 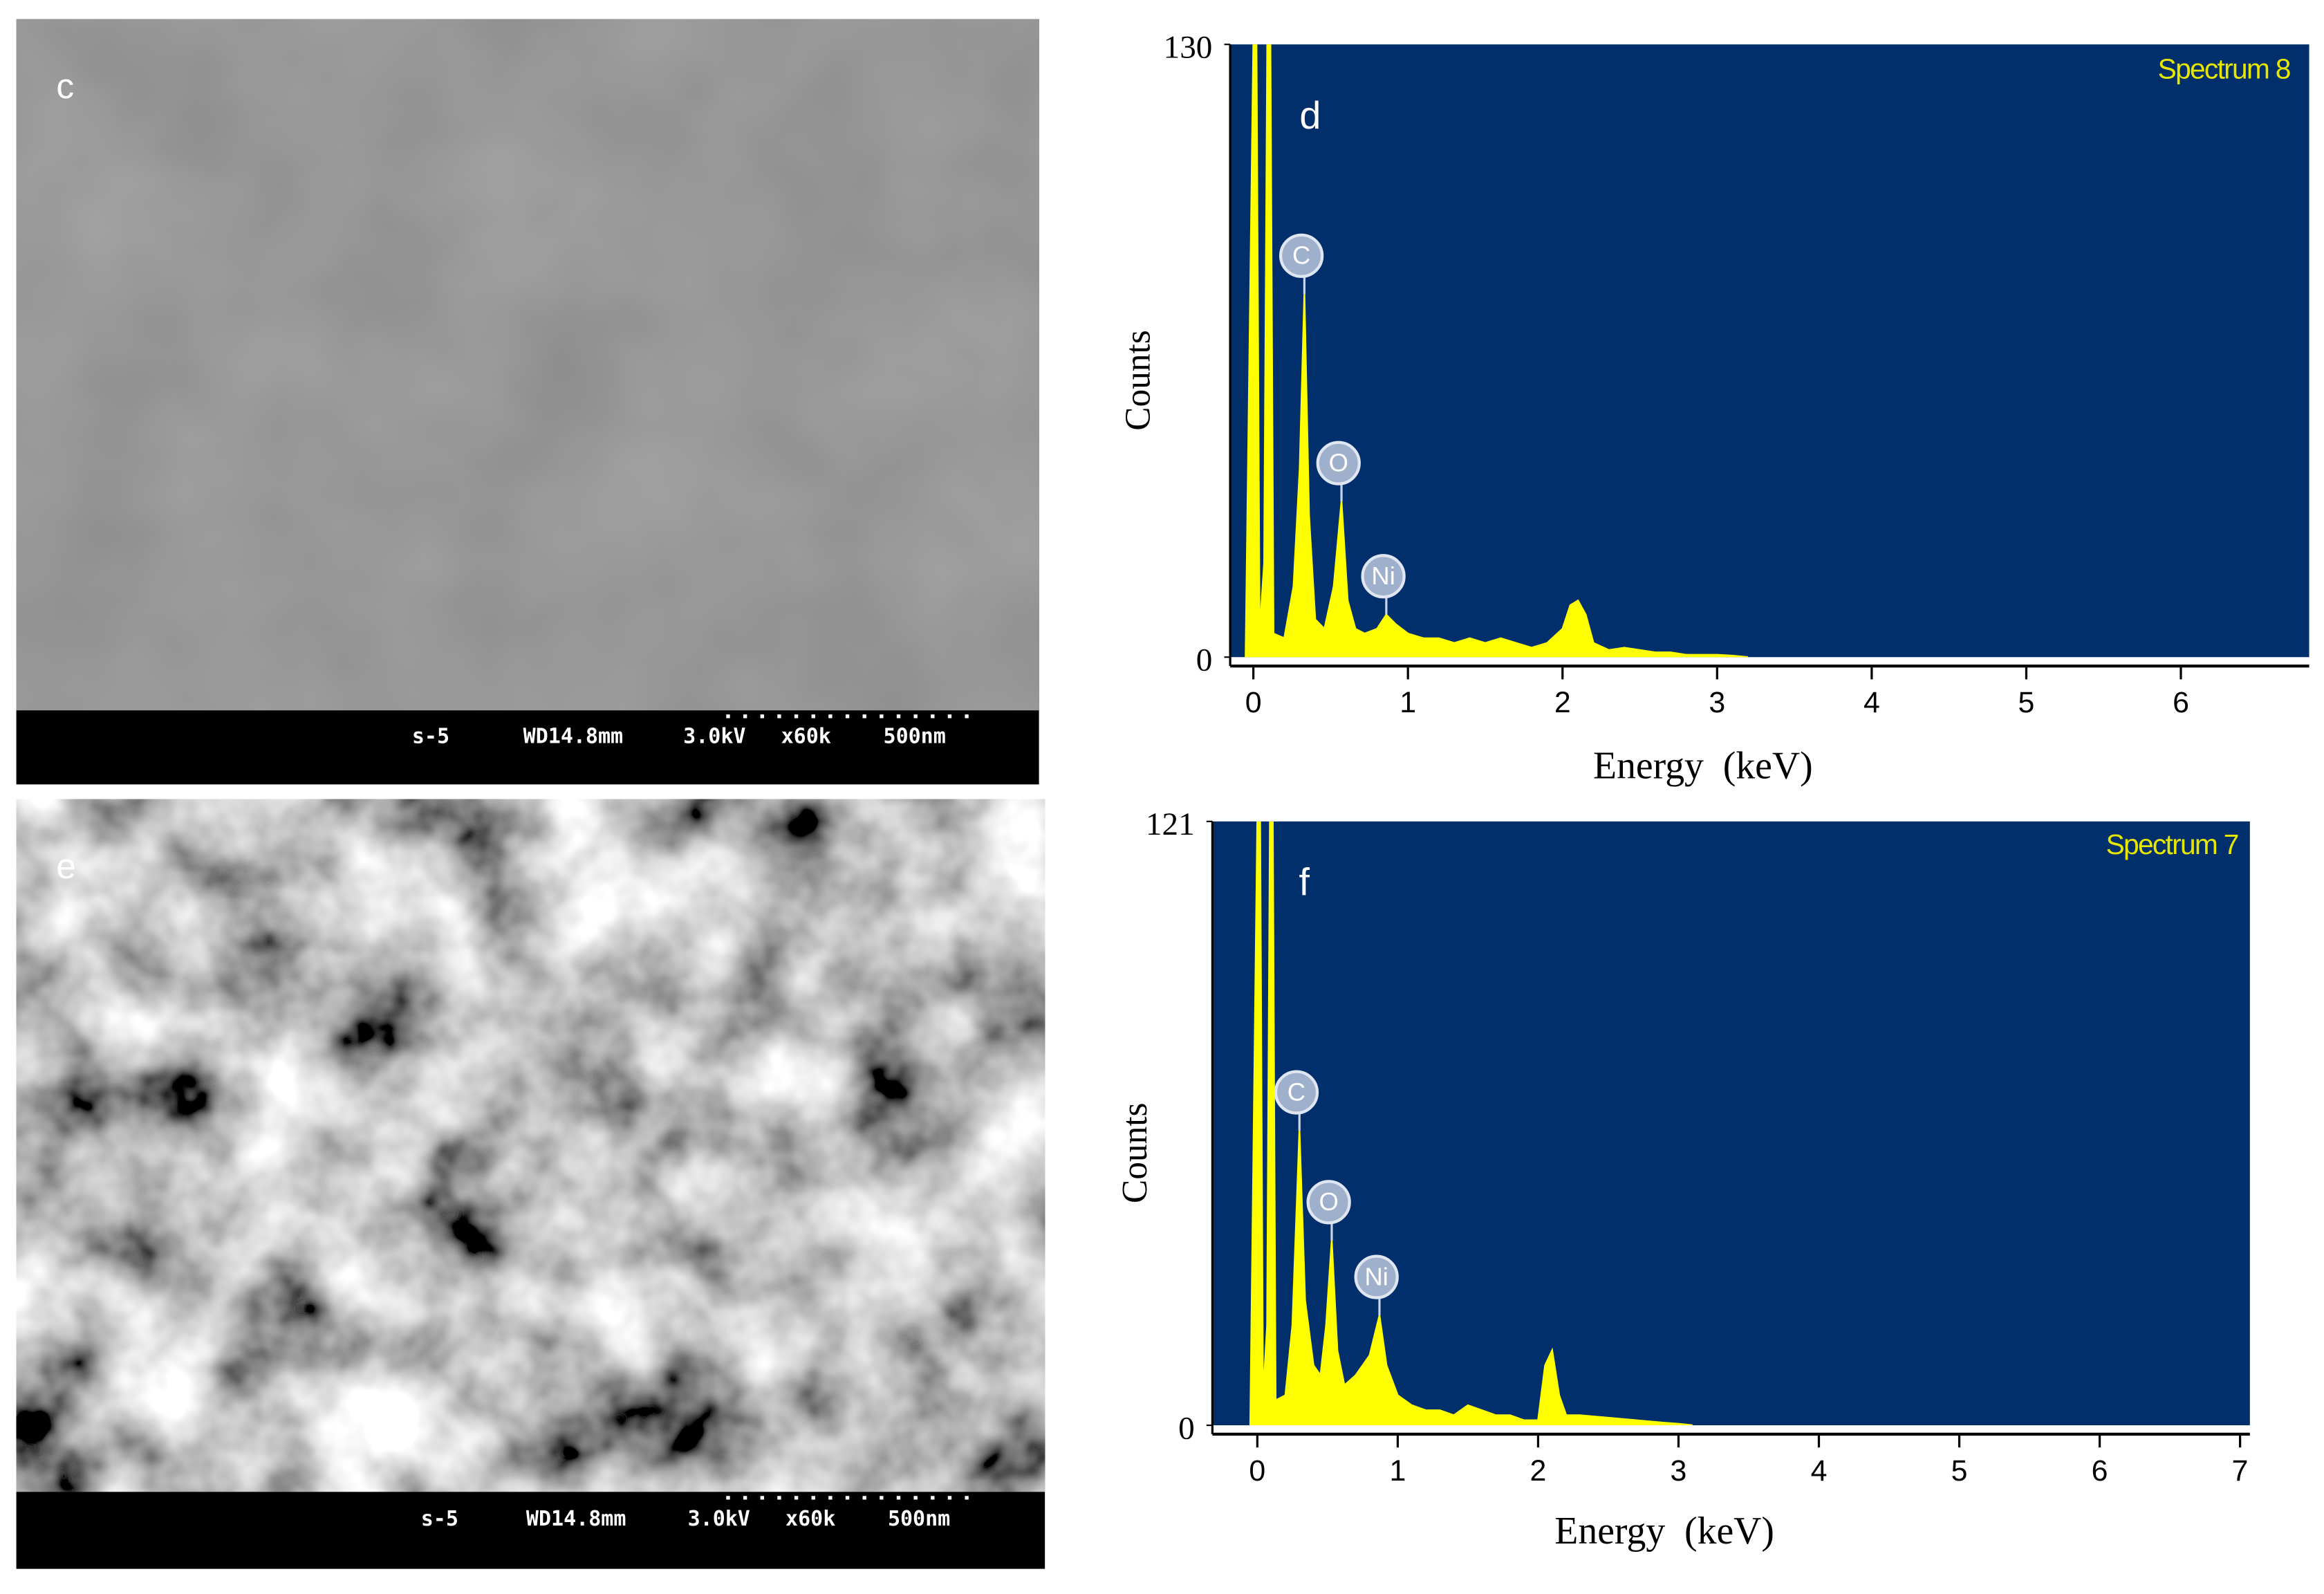 I want to click on panel-label: e, so click(x=66, y=866).